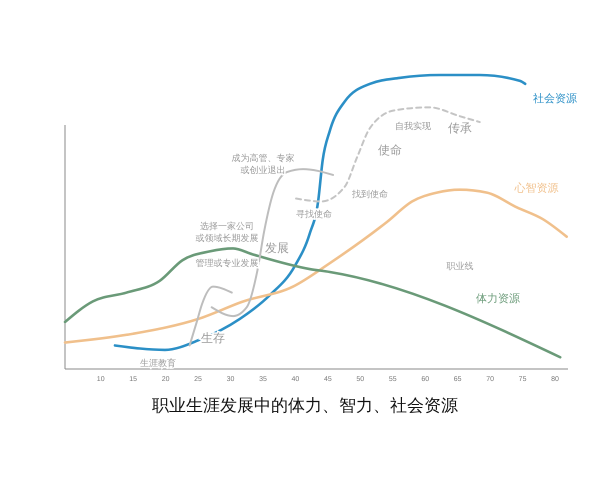 Image resolution: width=600 pixels, height=480 pixels. Describe the element at coordinates (555, 98) in the screenshot. I see `series-label: 社会资源` at that location.